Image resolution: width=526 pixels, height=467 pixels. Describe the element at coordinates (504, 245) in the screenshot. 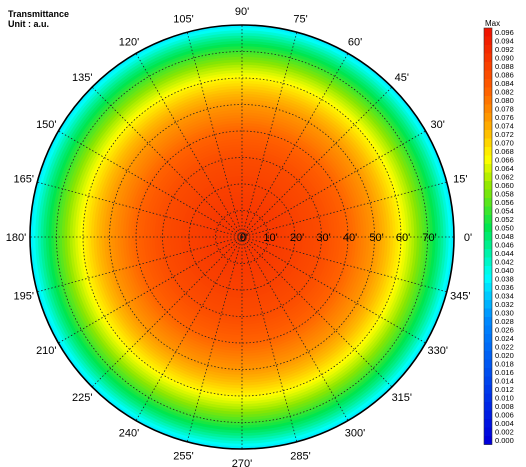

I see `colorbar-tick-label: 0.046` at that location.